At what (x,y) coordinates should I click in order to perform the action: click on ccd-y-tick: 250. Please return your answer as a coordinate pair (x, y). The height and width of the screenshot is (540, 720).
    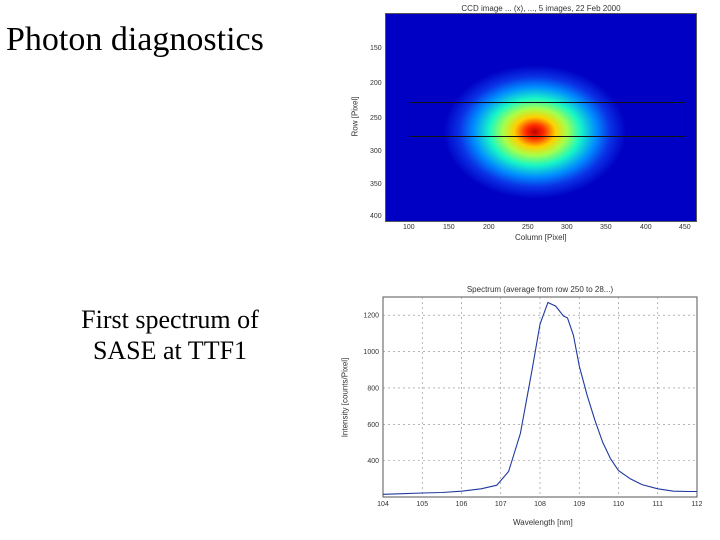
    Looking at the image, I should click on (376, 118).